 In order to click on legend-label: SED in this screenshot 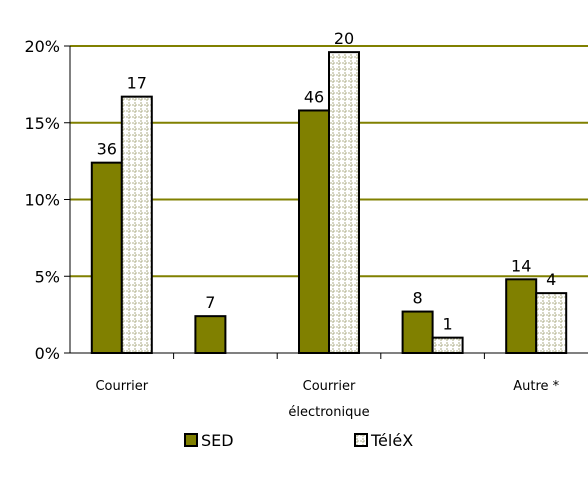, I will do `click(217, 440)`.